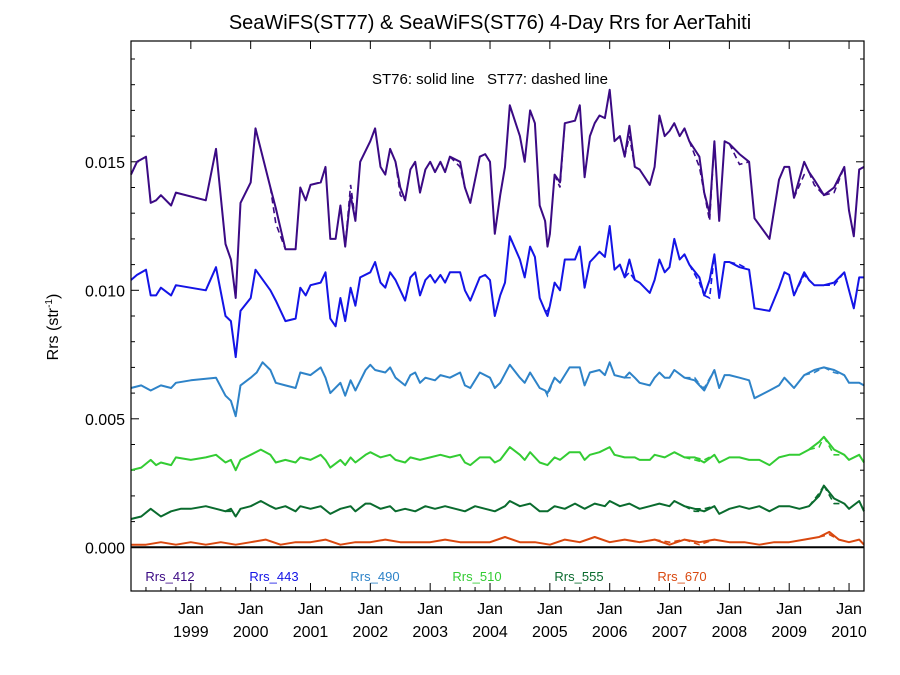 The height and width of the screenshot is (675, 900). What do you see at coordinates (849, 632) in the screenshot?
I see `x-tick-year-2010: 2010` at bounding box center [849, 632].